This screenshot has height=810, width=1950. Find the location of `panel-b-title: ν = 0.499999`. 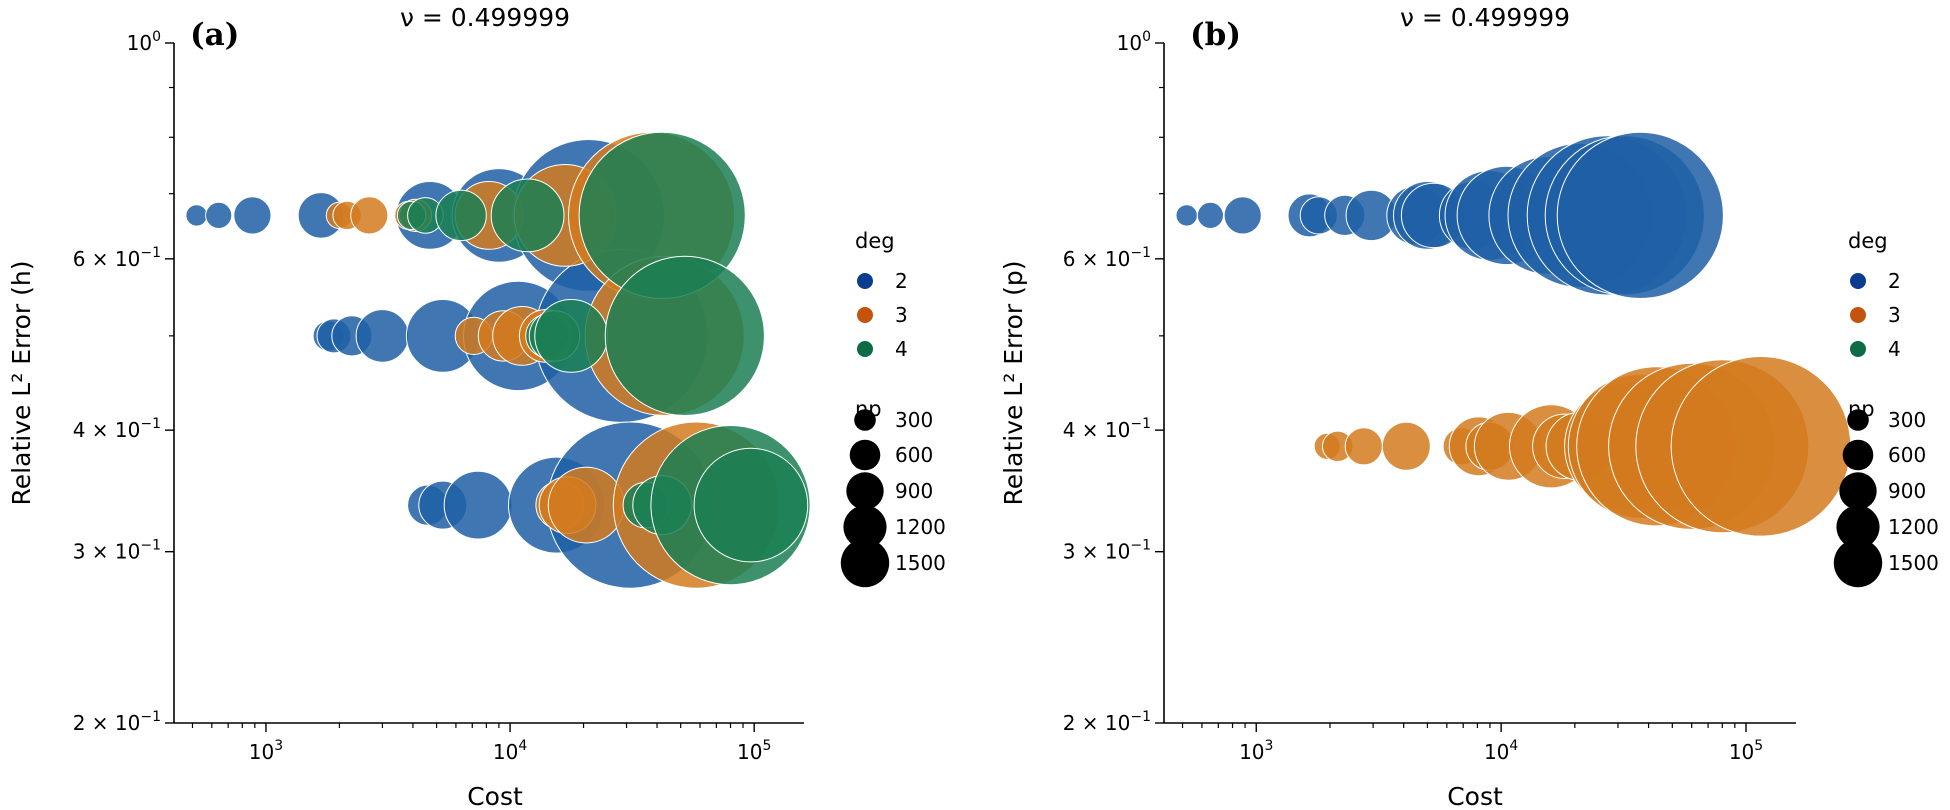

panel-b-title: ν = 0.499999 is located at coordinates (1485, 17).